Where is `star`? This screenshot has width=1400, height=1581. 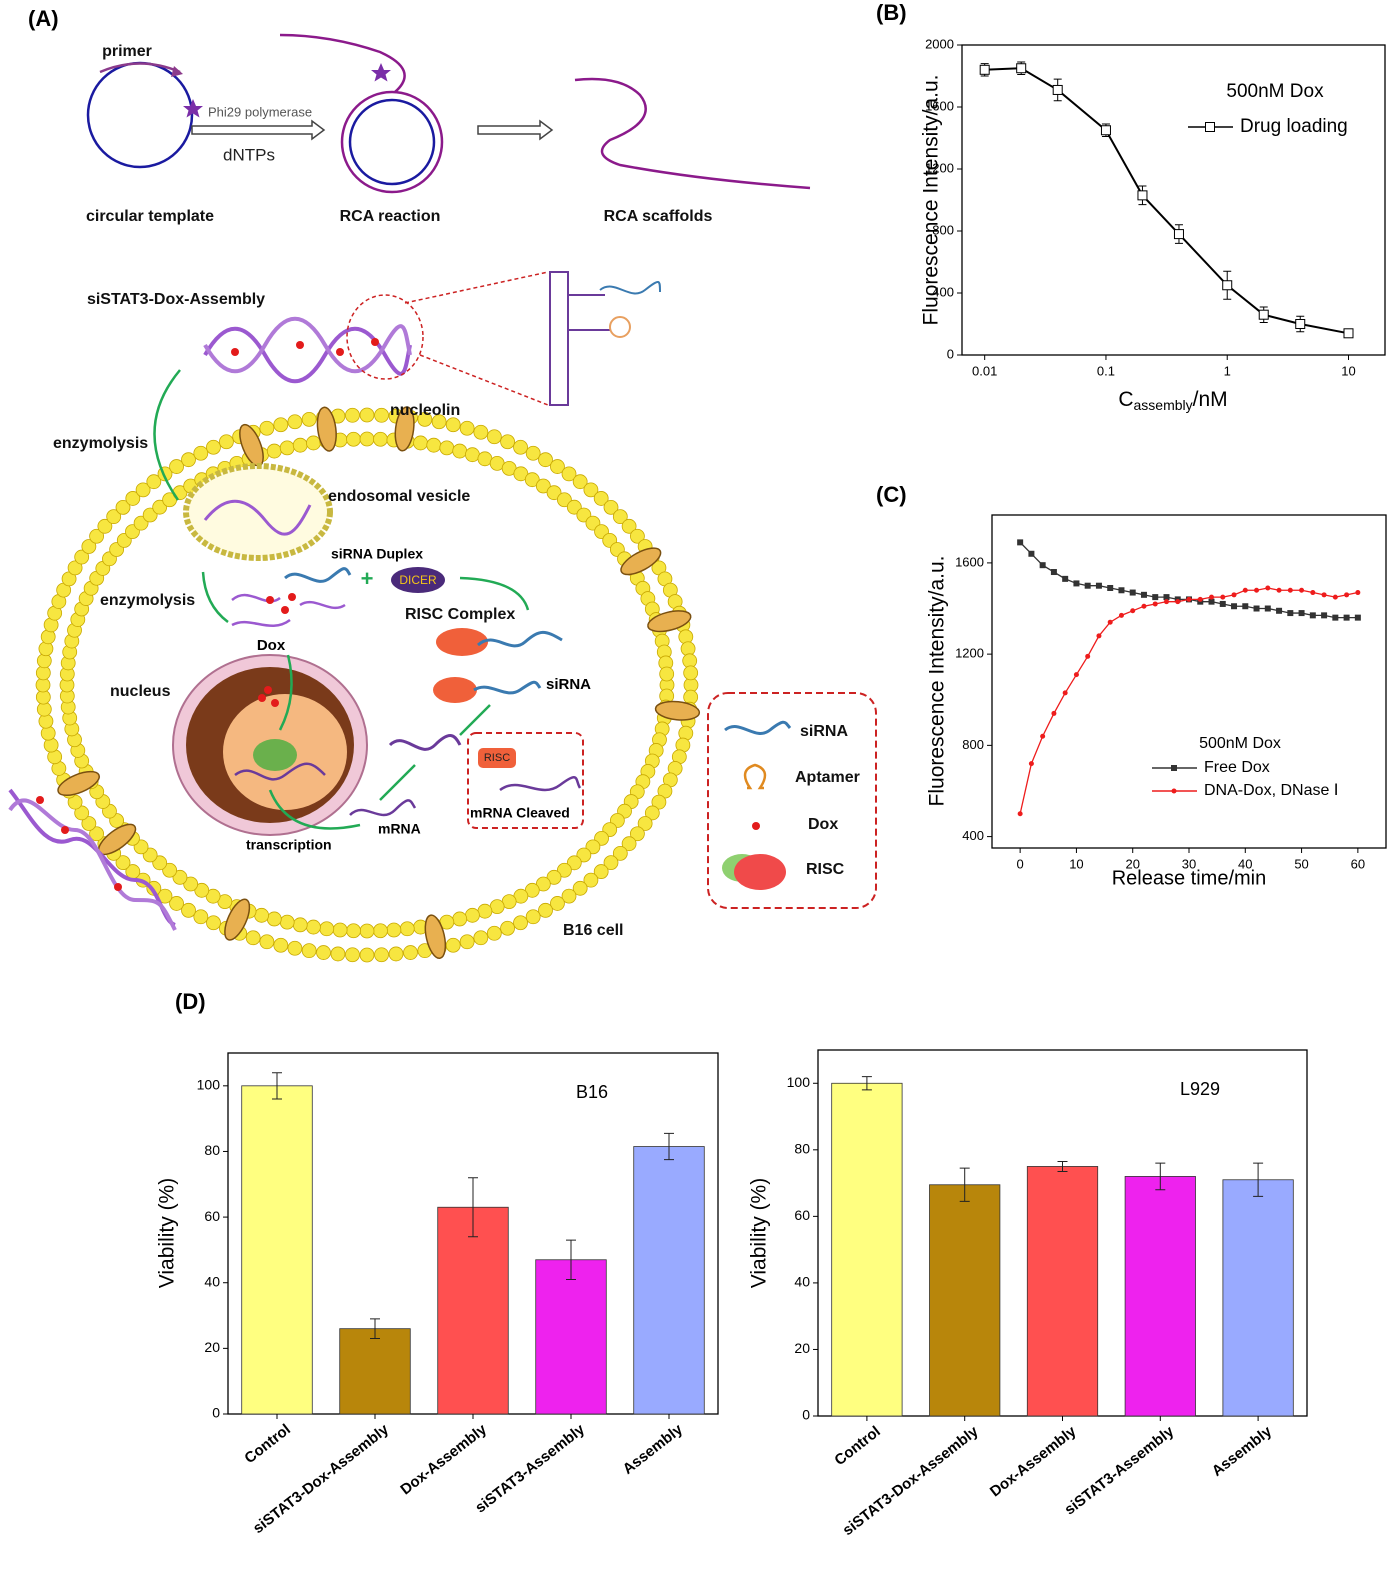 star is located at coordinates (381, 72).